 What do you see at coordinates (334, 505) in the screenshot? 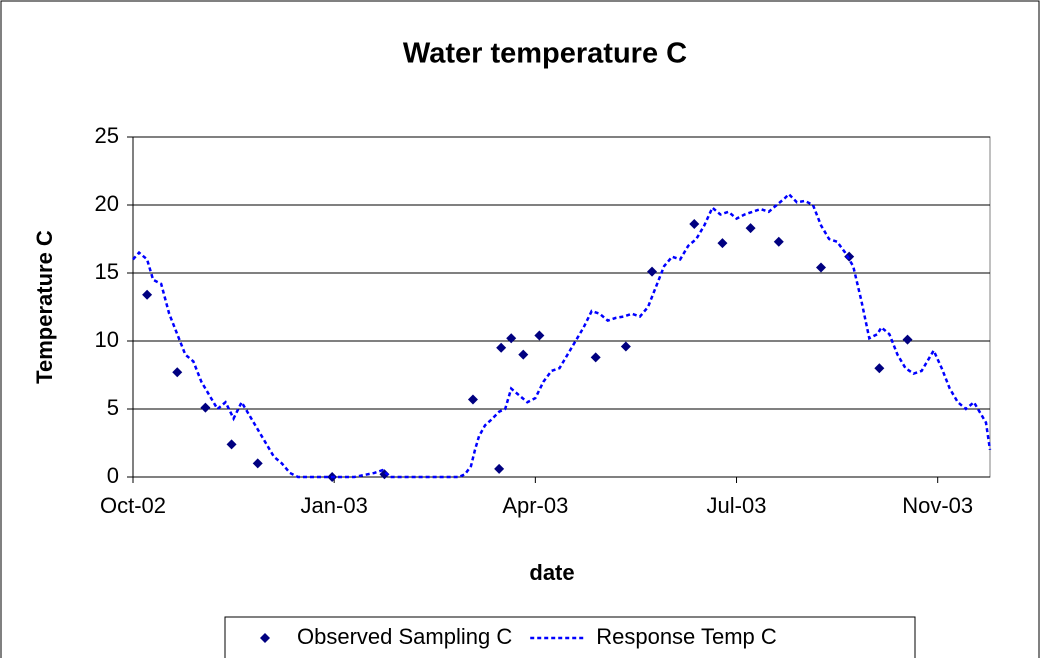
I see `x-tick-label: Jan-03` at bounding box center [334, 505].